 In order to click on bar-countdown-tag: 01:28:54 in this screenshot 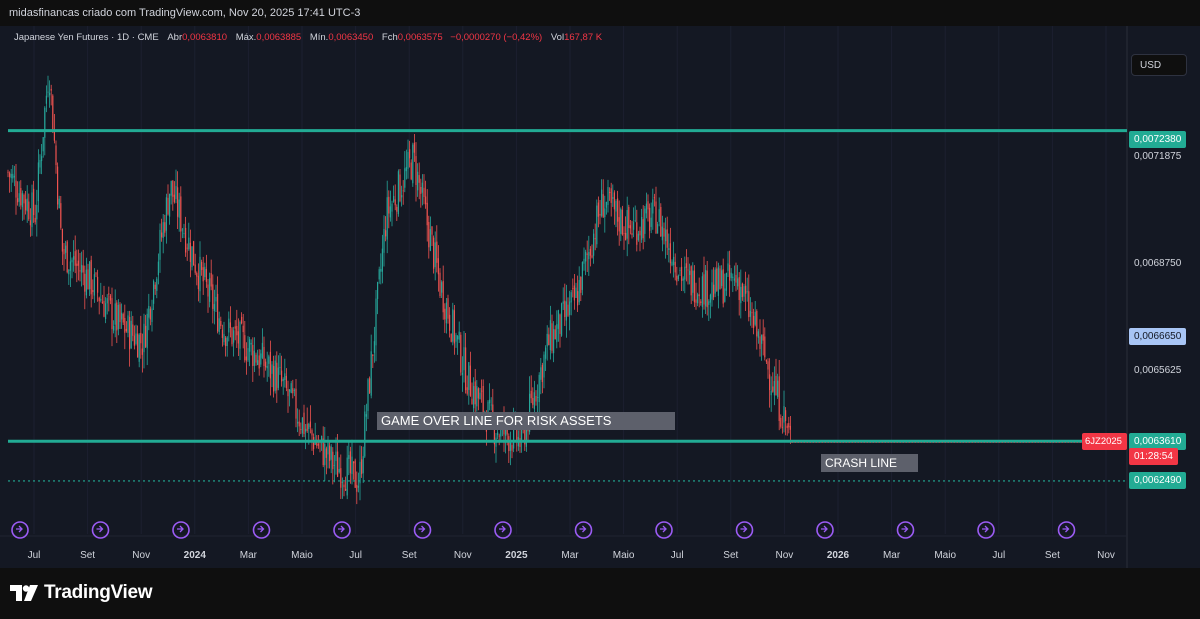, I will do `click(1153, 456)`.